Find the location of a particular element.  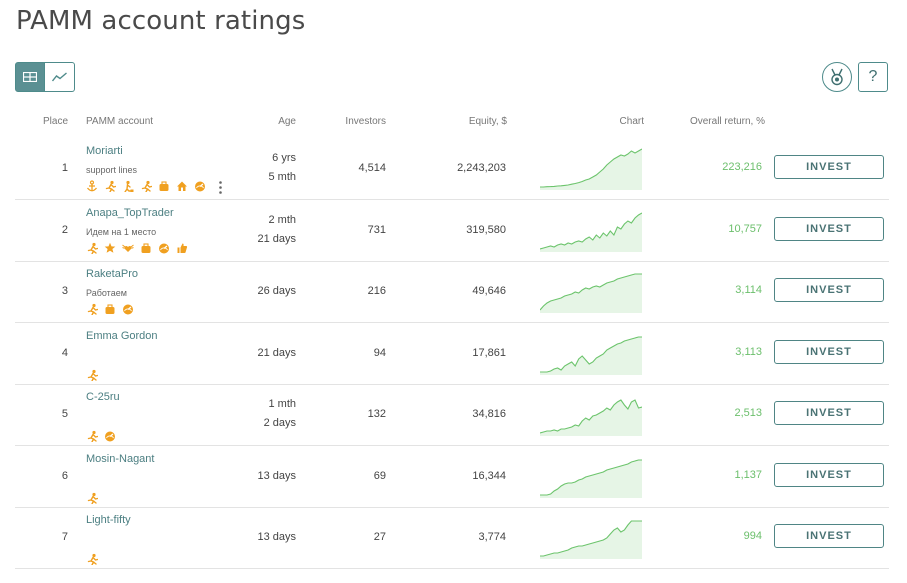

row-age: 21 days is located at coordinates (276, 352).